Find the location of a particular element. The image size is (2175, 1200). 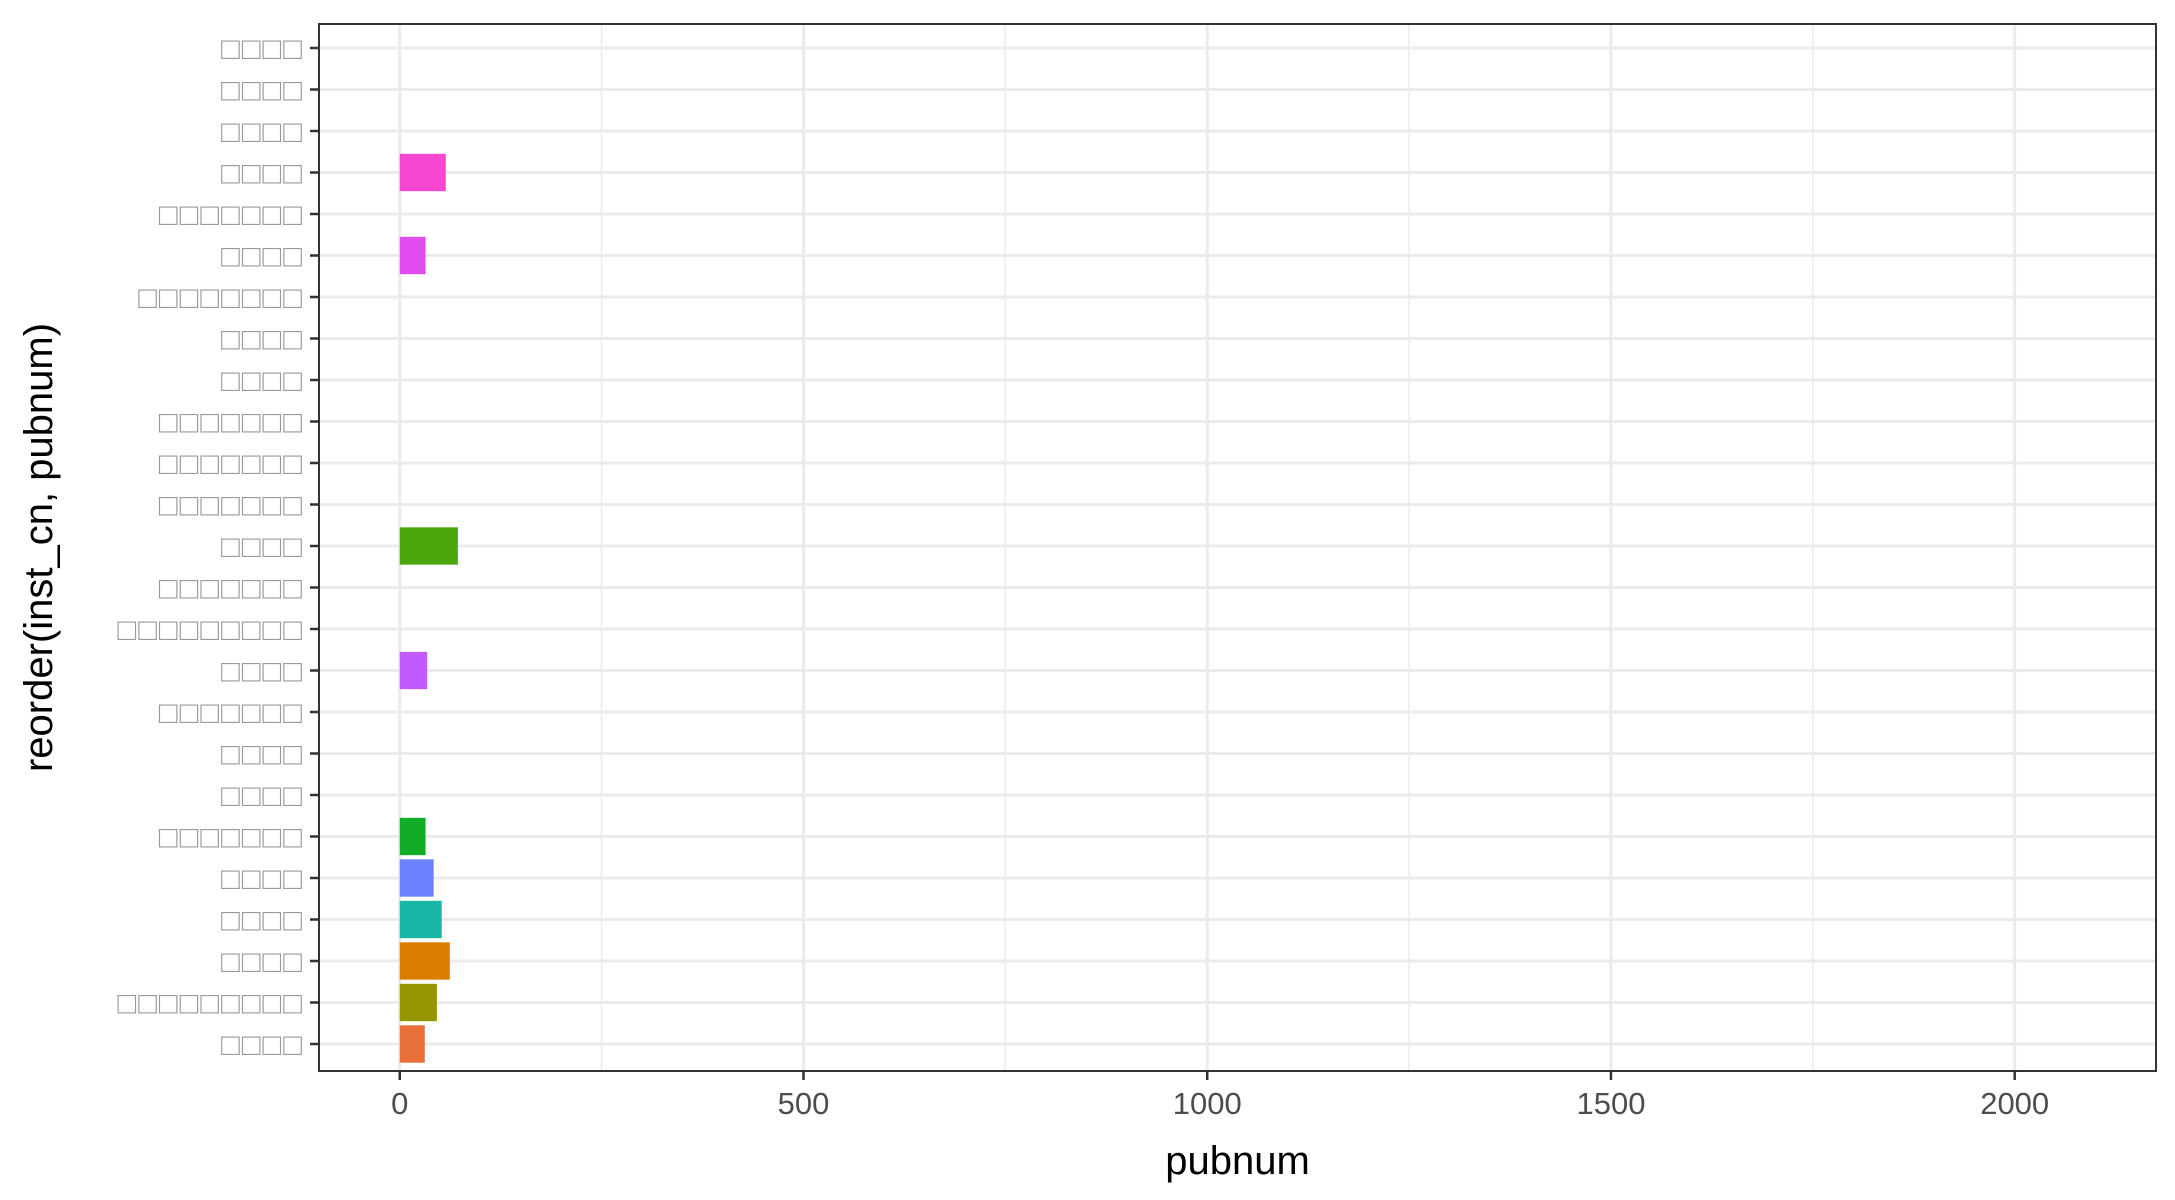

x-axis-ticks: 0 500 1000 1500 2000 is located at coordinates (1220, 1096).